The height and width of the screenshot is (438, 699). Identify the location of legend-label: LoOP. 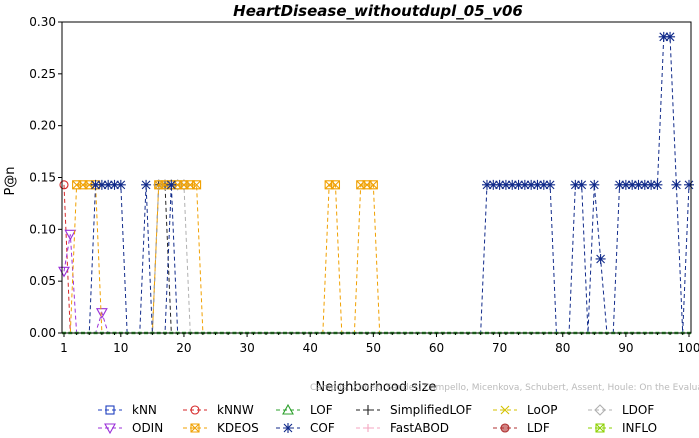
(542, 410).